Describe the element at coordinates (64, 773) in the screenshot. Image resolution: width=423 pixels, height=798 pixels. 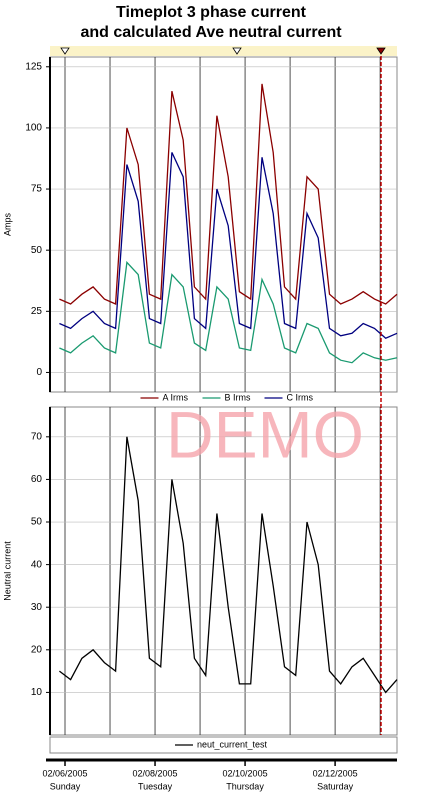
I see `x-tick-label: 02/06/2005` at that location.